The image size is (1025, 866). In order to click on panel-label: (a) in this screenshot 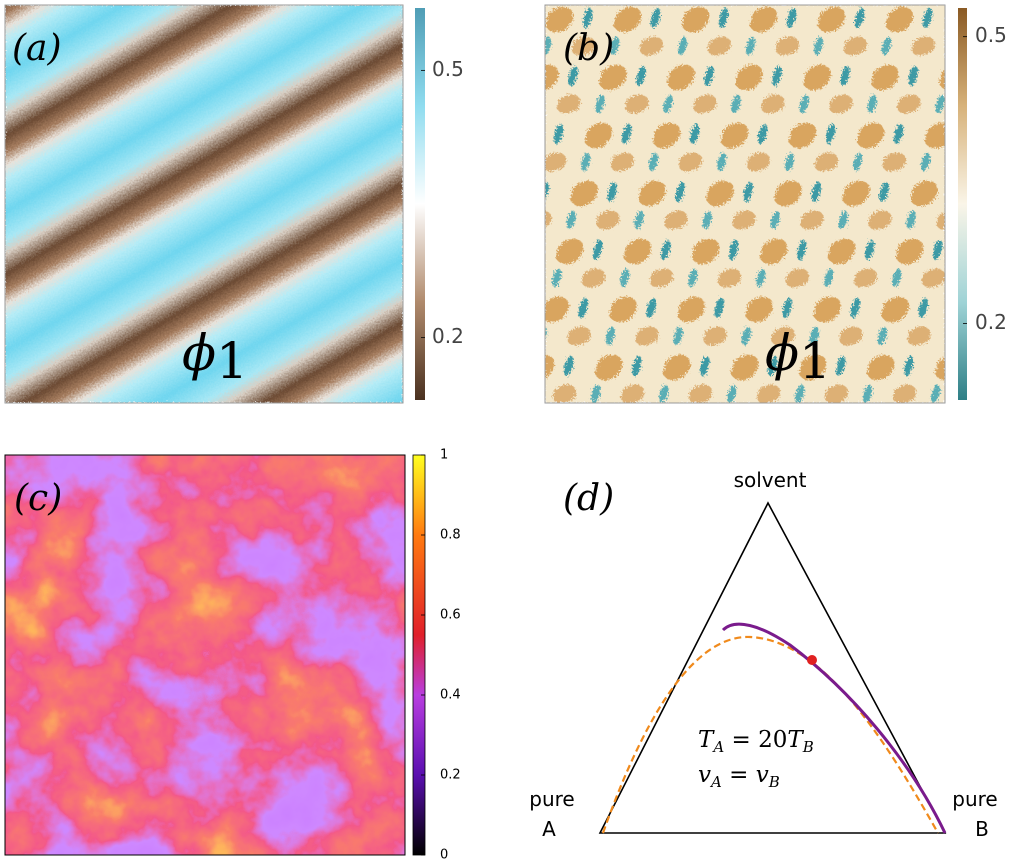, I will do `click(37, 48)`.